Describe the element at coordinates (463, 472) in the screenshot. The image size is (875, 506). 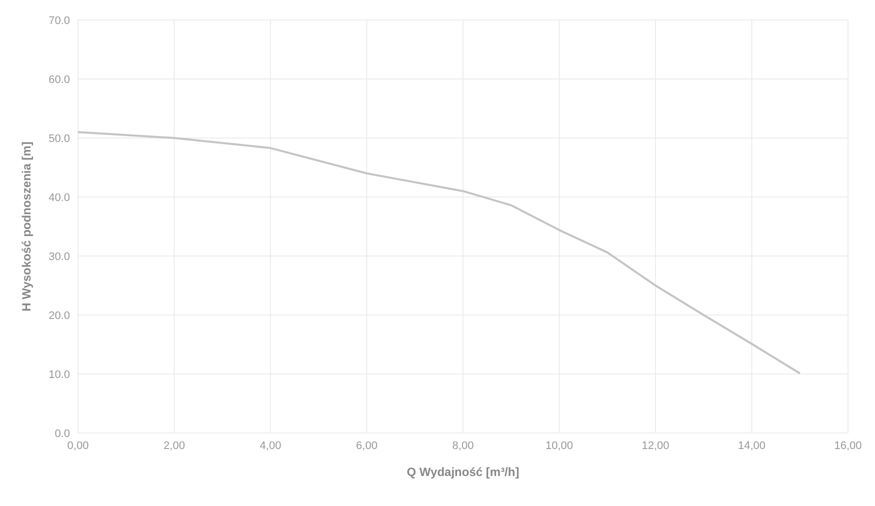
I see `x-axis-title: Q Wydajność [m³/h]` at that location.